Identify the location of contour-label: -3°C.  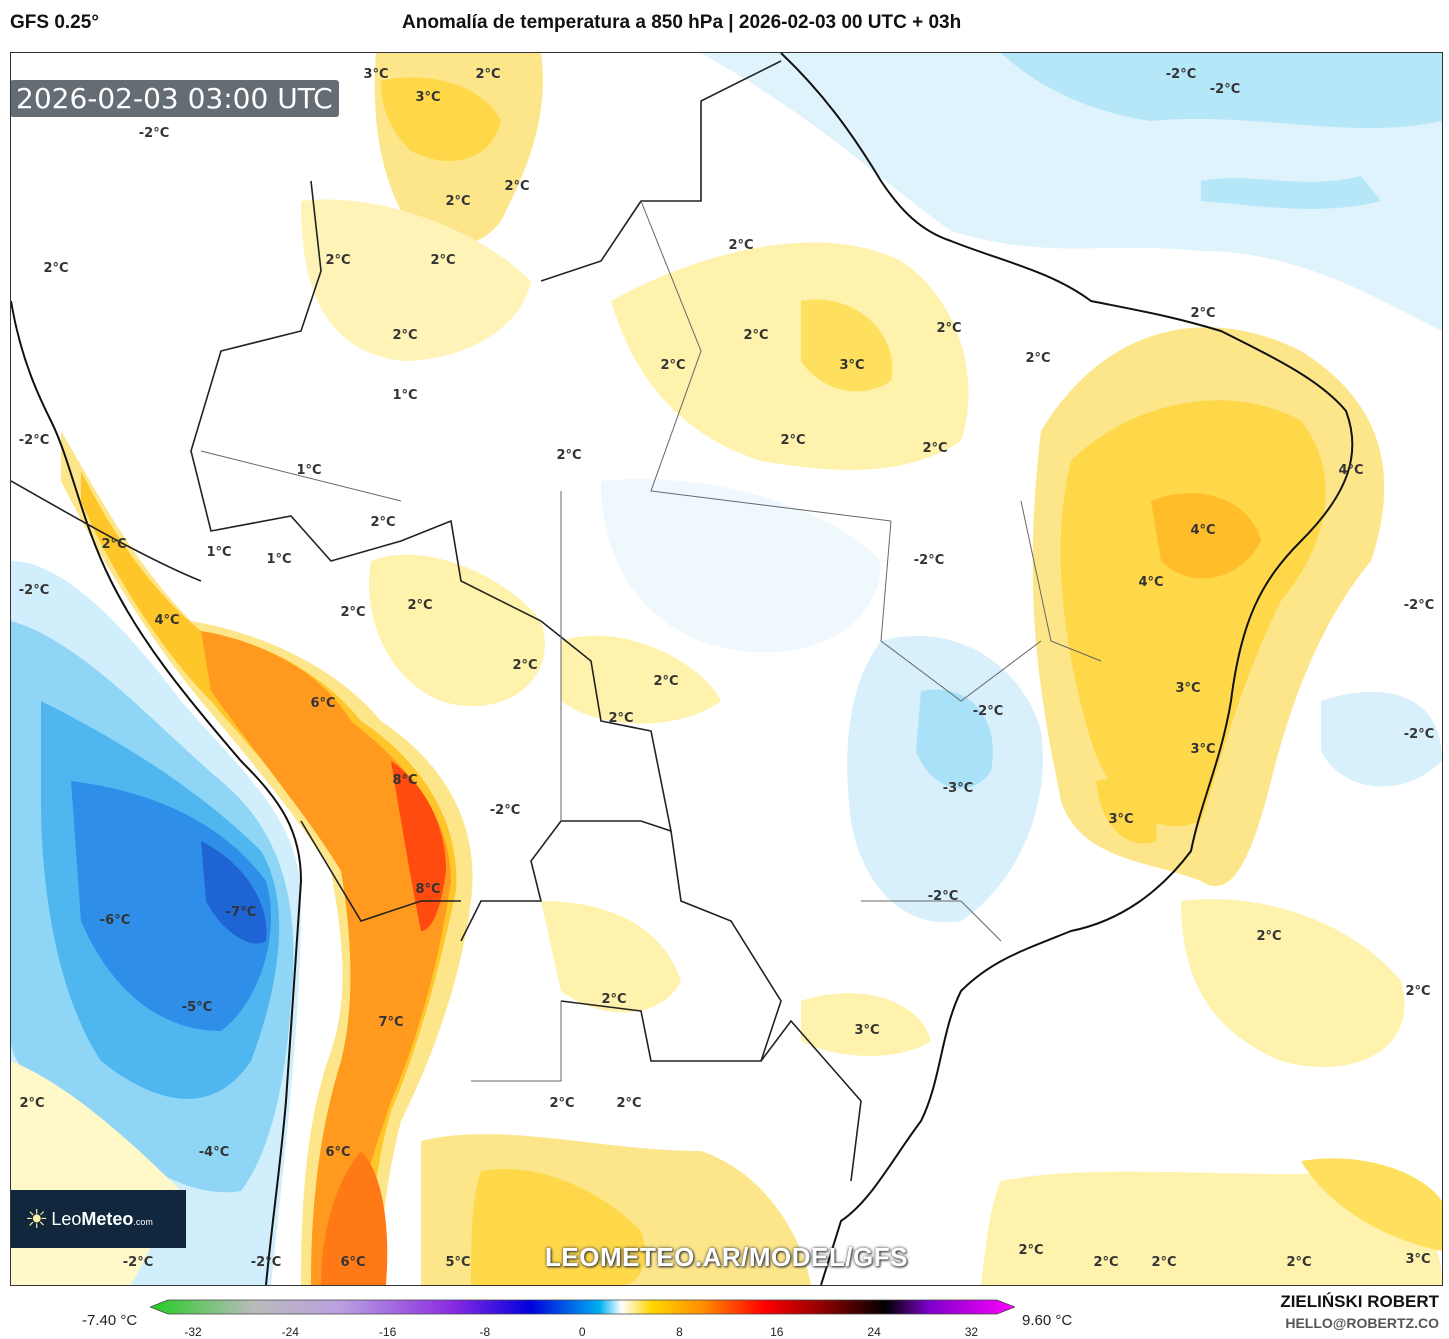
(958, 788).